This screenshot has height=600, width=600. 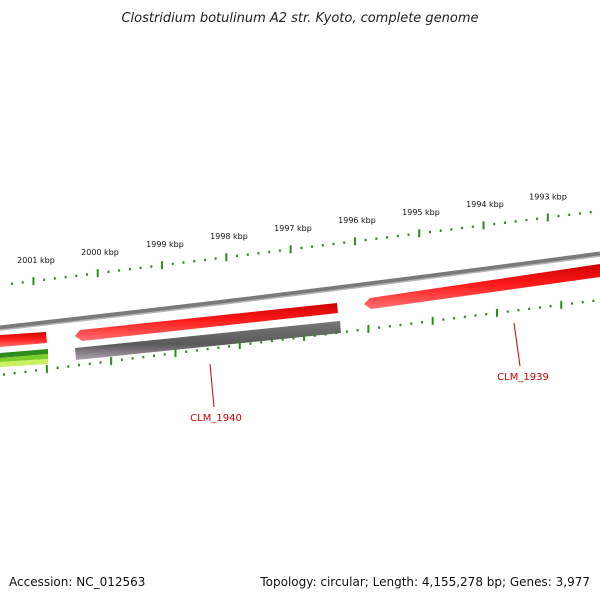 What do you see at coordinates (77, 582) in the screenshot?
I see `accession-text: Accession: NC_012563` at bounding box center [77, 582].